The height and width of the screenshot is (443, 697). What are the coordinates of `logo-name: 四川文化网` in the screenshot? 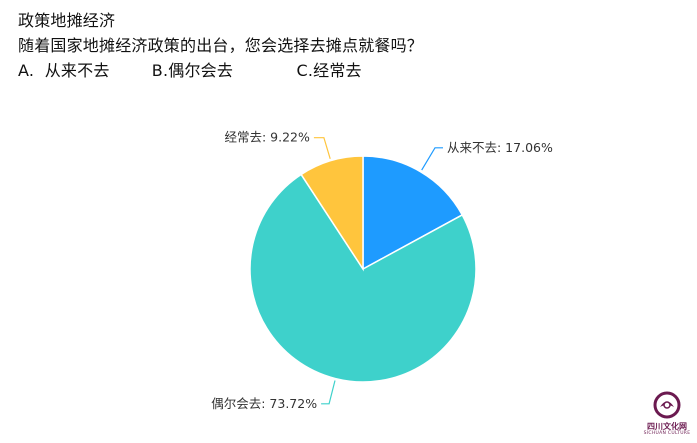 It's located at (667, 426).